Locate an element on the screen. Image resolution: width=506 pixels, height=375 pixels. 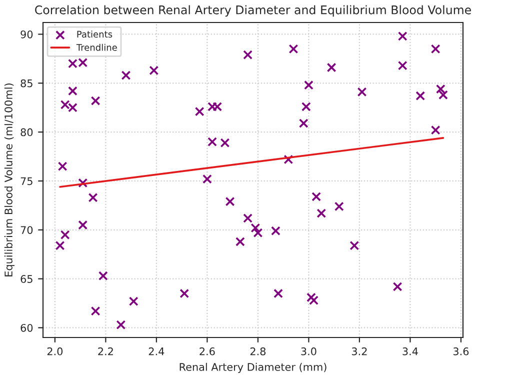
y-axis-title: Equilibrium Blood Volume (ml/100ml) is located at coordinates (9, 180).